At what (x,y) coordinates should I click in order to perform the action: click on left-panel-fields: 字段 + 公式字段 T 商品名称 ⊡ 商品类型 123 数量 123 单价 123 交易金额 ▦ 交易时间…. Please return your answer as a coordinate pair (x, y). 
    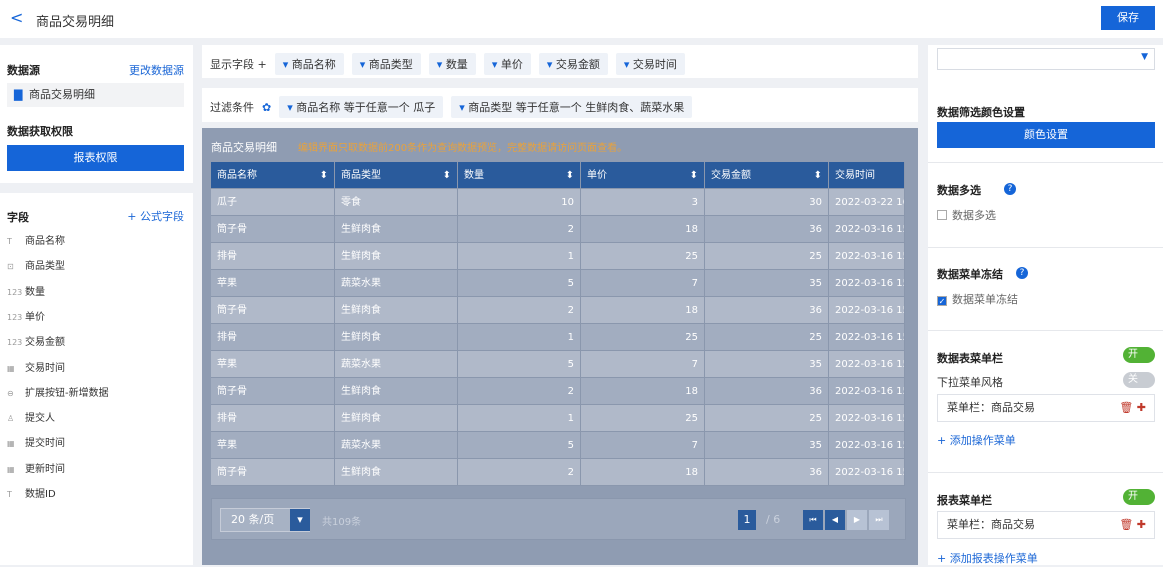
    Looking at the image, I should click on (96, 379).